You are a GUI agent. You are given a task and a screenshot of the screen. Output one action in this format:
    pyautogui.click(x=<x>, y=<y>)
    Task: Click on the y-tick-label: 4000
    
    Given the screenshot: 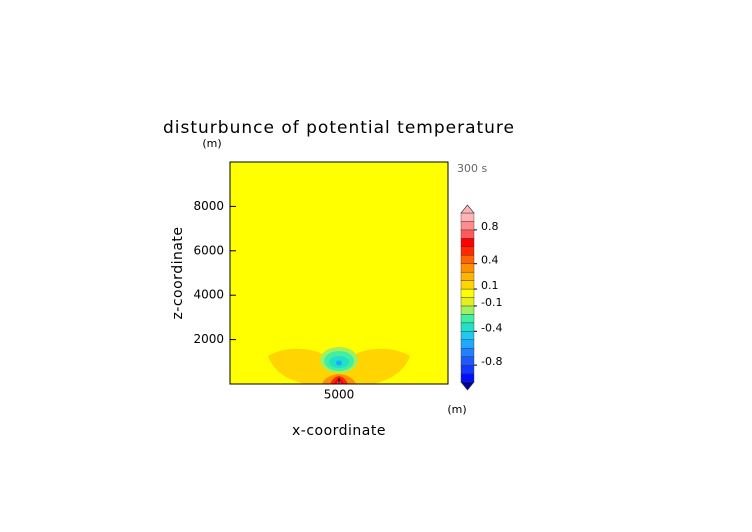 What is the action you would take?
    pyautogui.click(x=208, y=295)
    